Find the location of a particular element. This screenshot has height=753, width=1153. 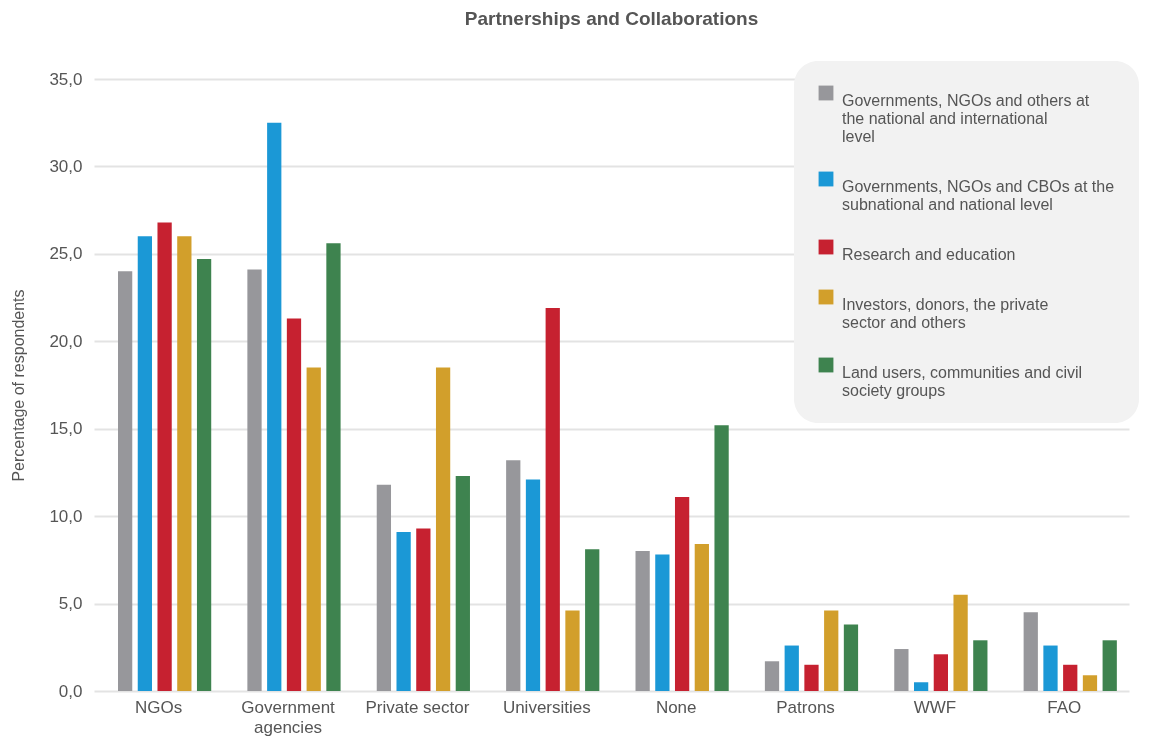

y-tick-label: 20,0 is located at coordinates (66, 341).